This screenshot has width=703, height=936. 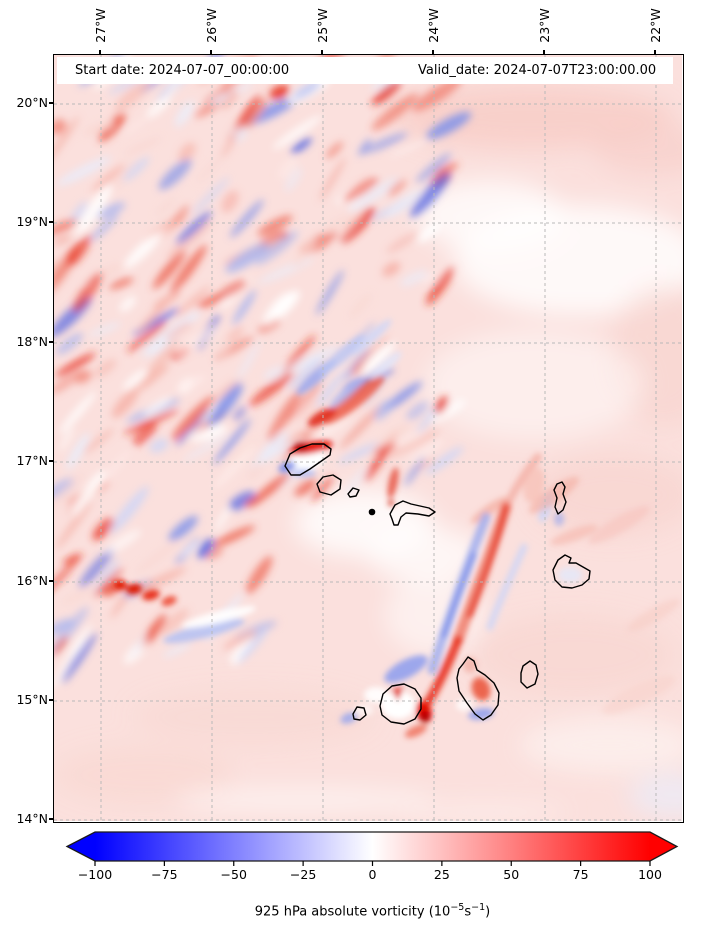 I want to click on island-maio, so click(x=529, y=674).